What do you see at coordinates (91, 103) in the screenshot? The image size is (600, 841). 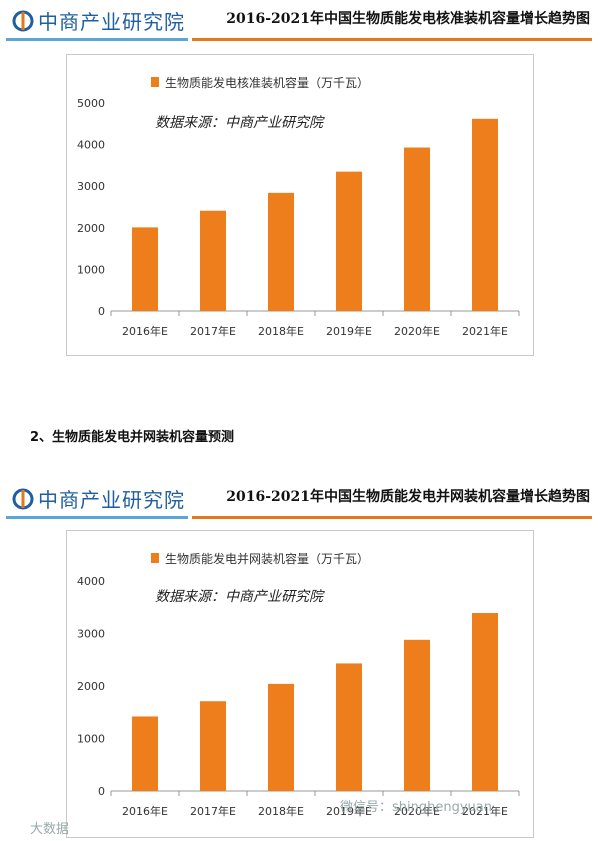 I see `y-tick-label: 5000` at bounding box center [91, 103].